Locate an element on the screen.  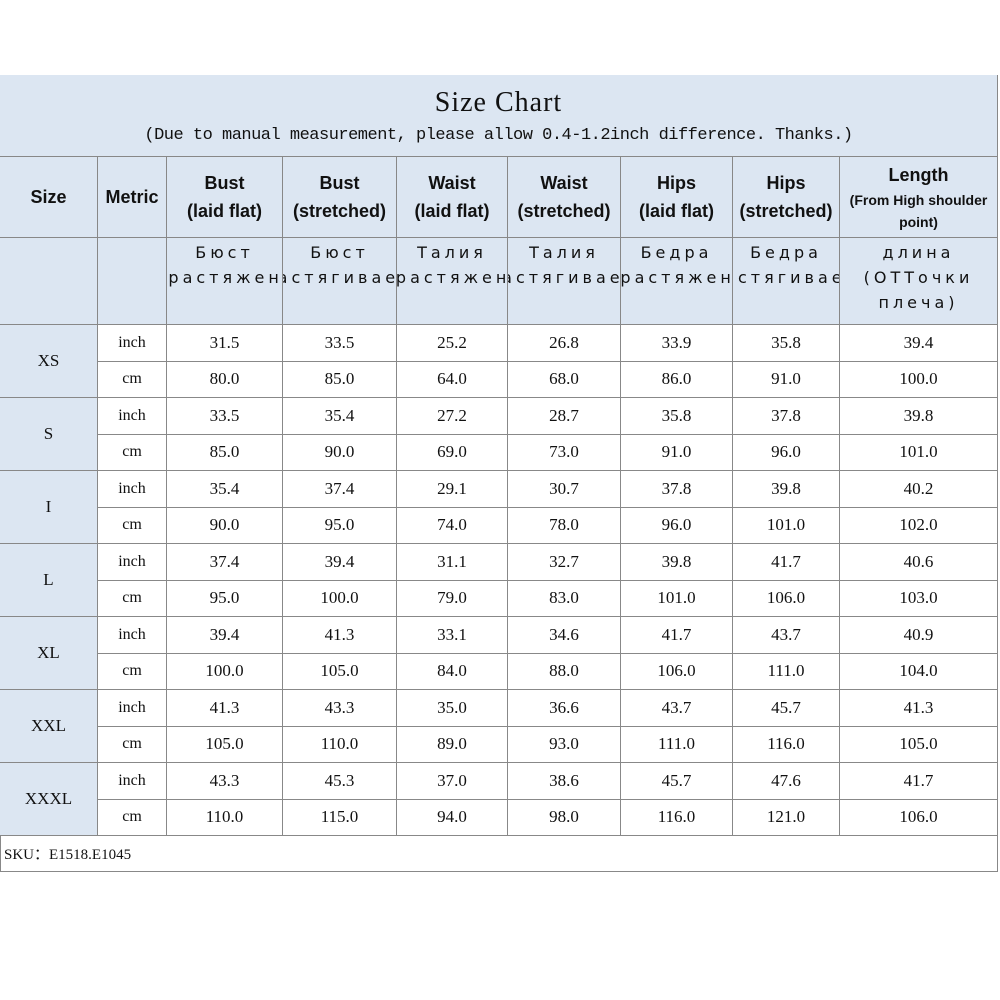
size-cell: XS is located at coordinates (49, 361).